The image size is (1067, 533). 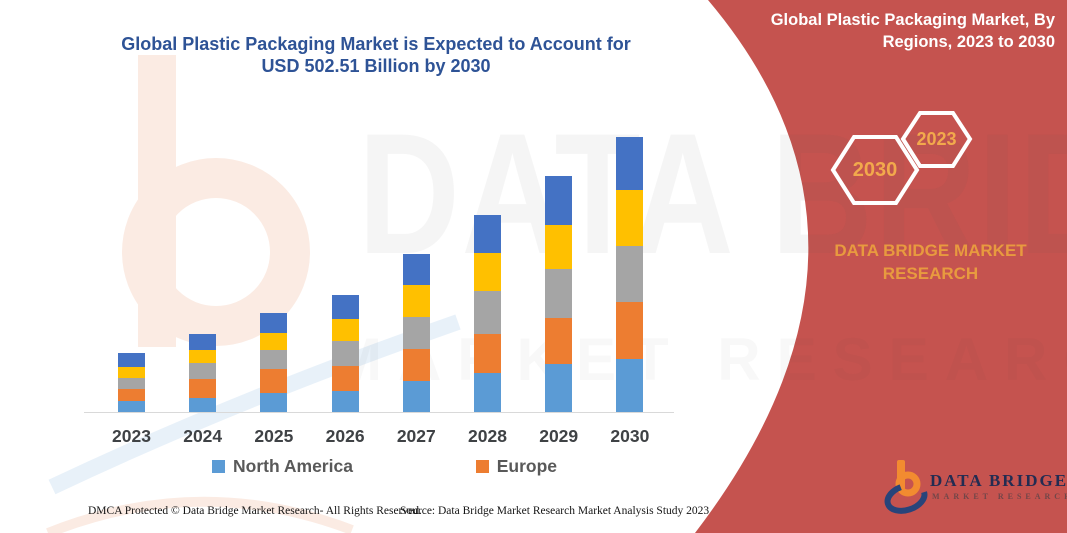 What do you see at coordinates (384, 466) in the screenshot?
I see `chart-legend: North America Europe` at bounding box center [384, 466].